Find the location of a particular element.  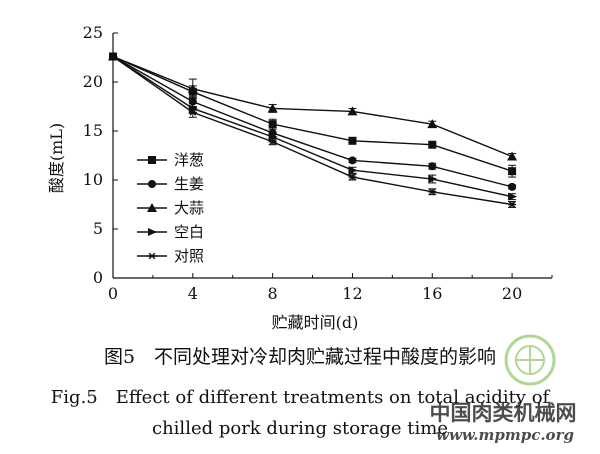

legend-item-1: 洋葱 is located at coordinates (170, 160).